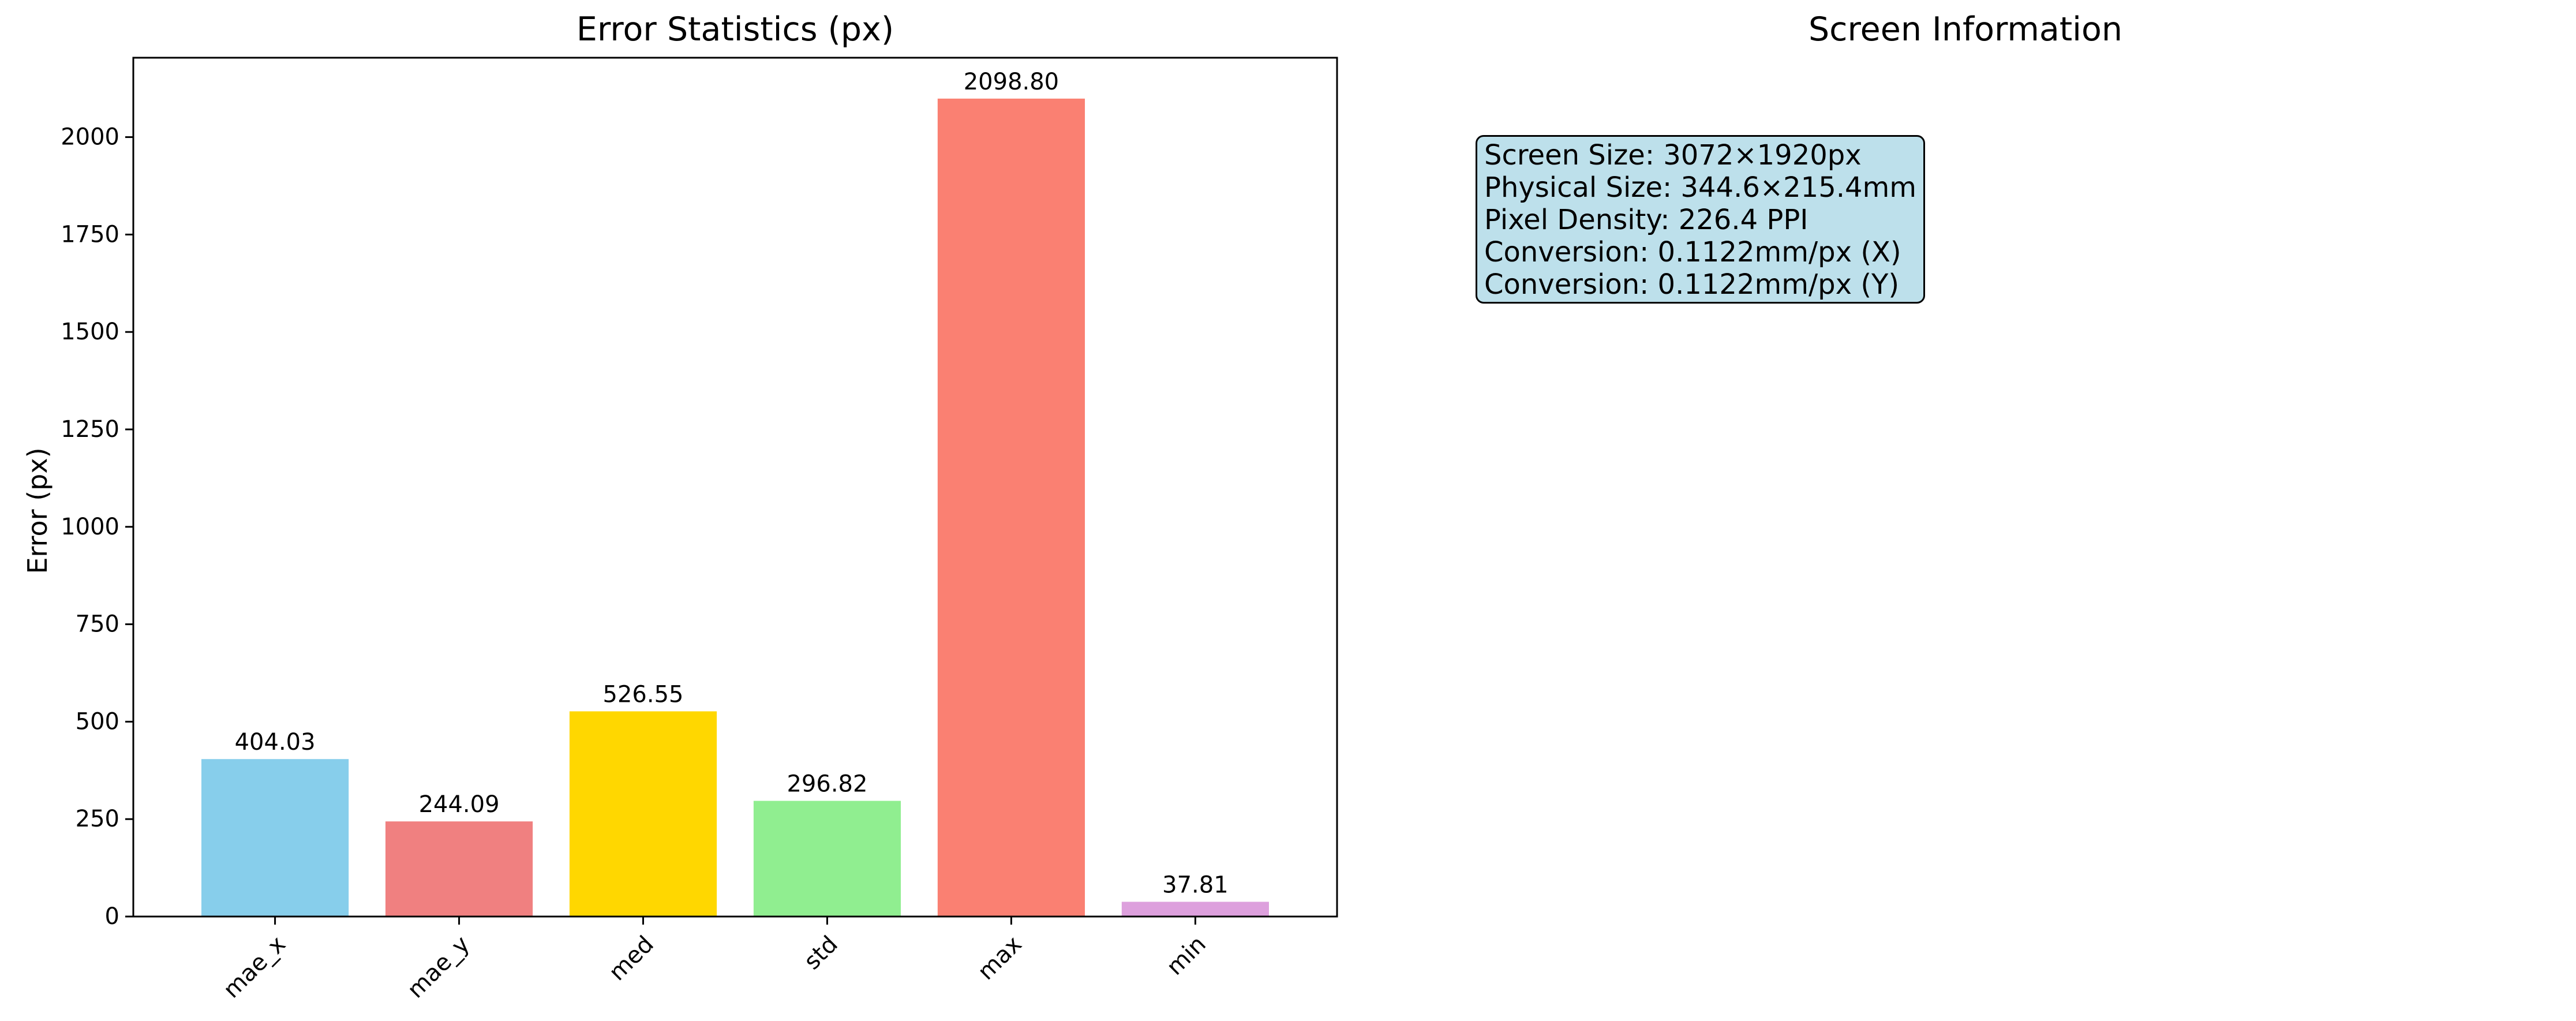 This screenshot has height=1021, width=2576. I want to click on y-axis-label: Error (px), so click(37, 511).